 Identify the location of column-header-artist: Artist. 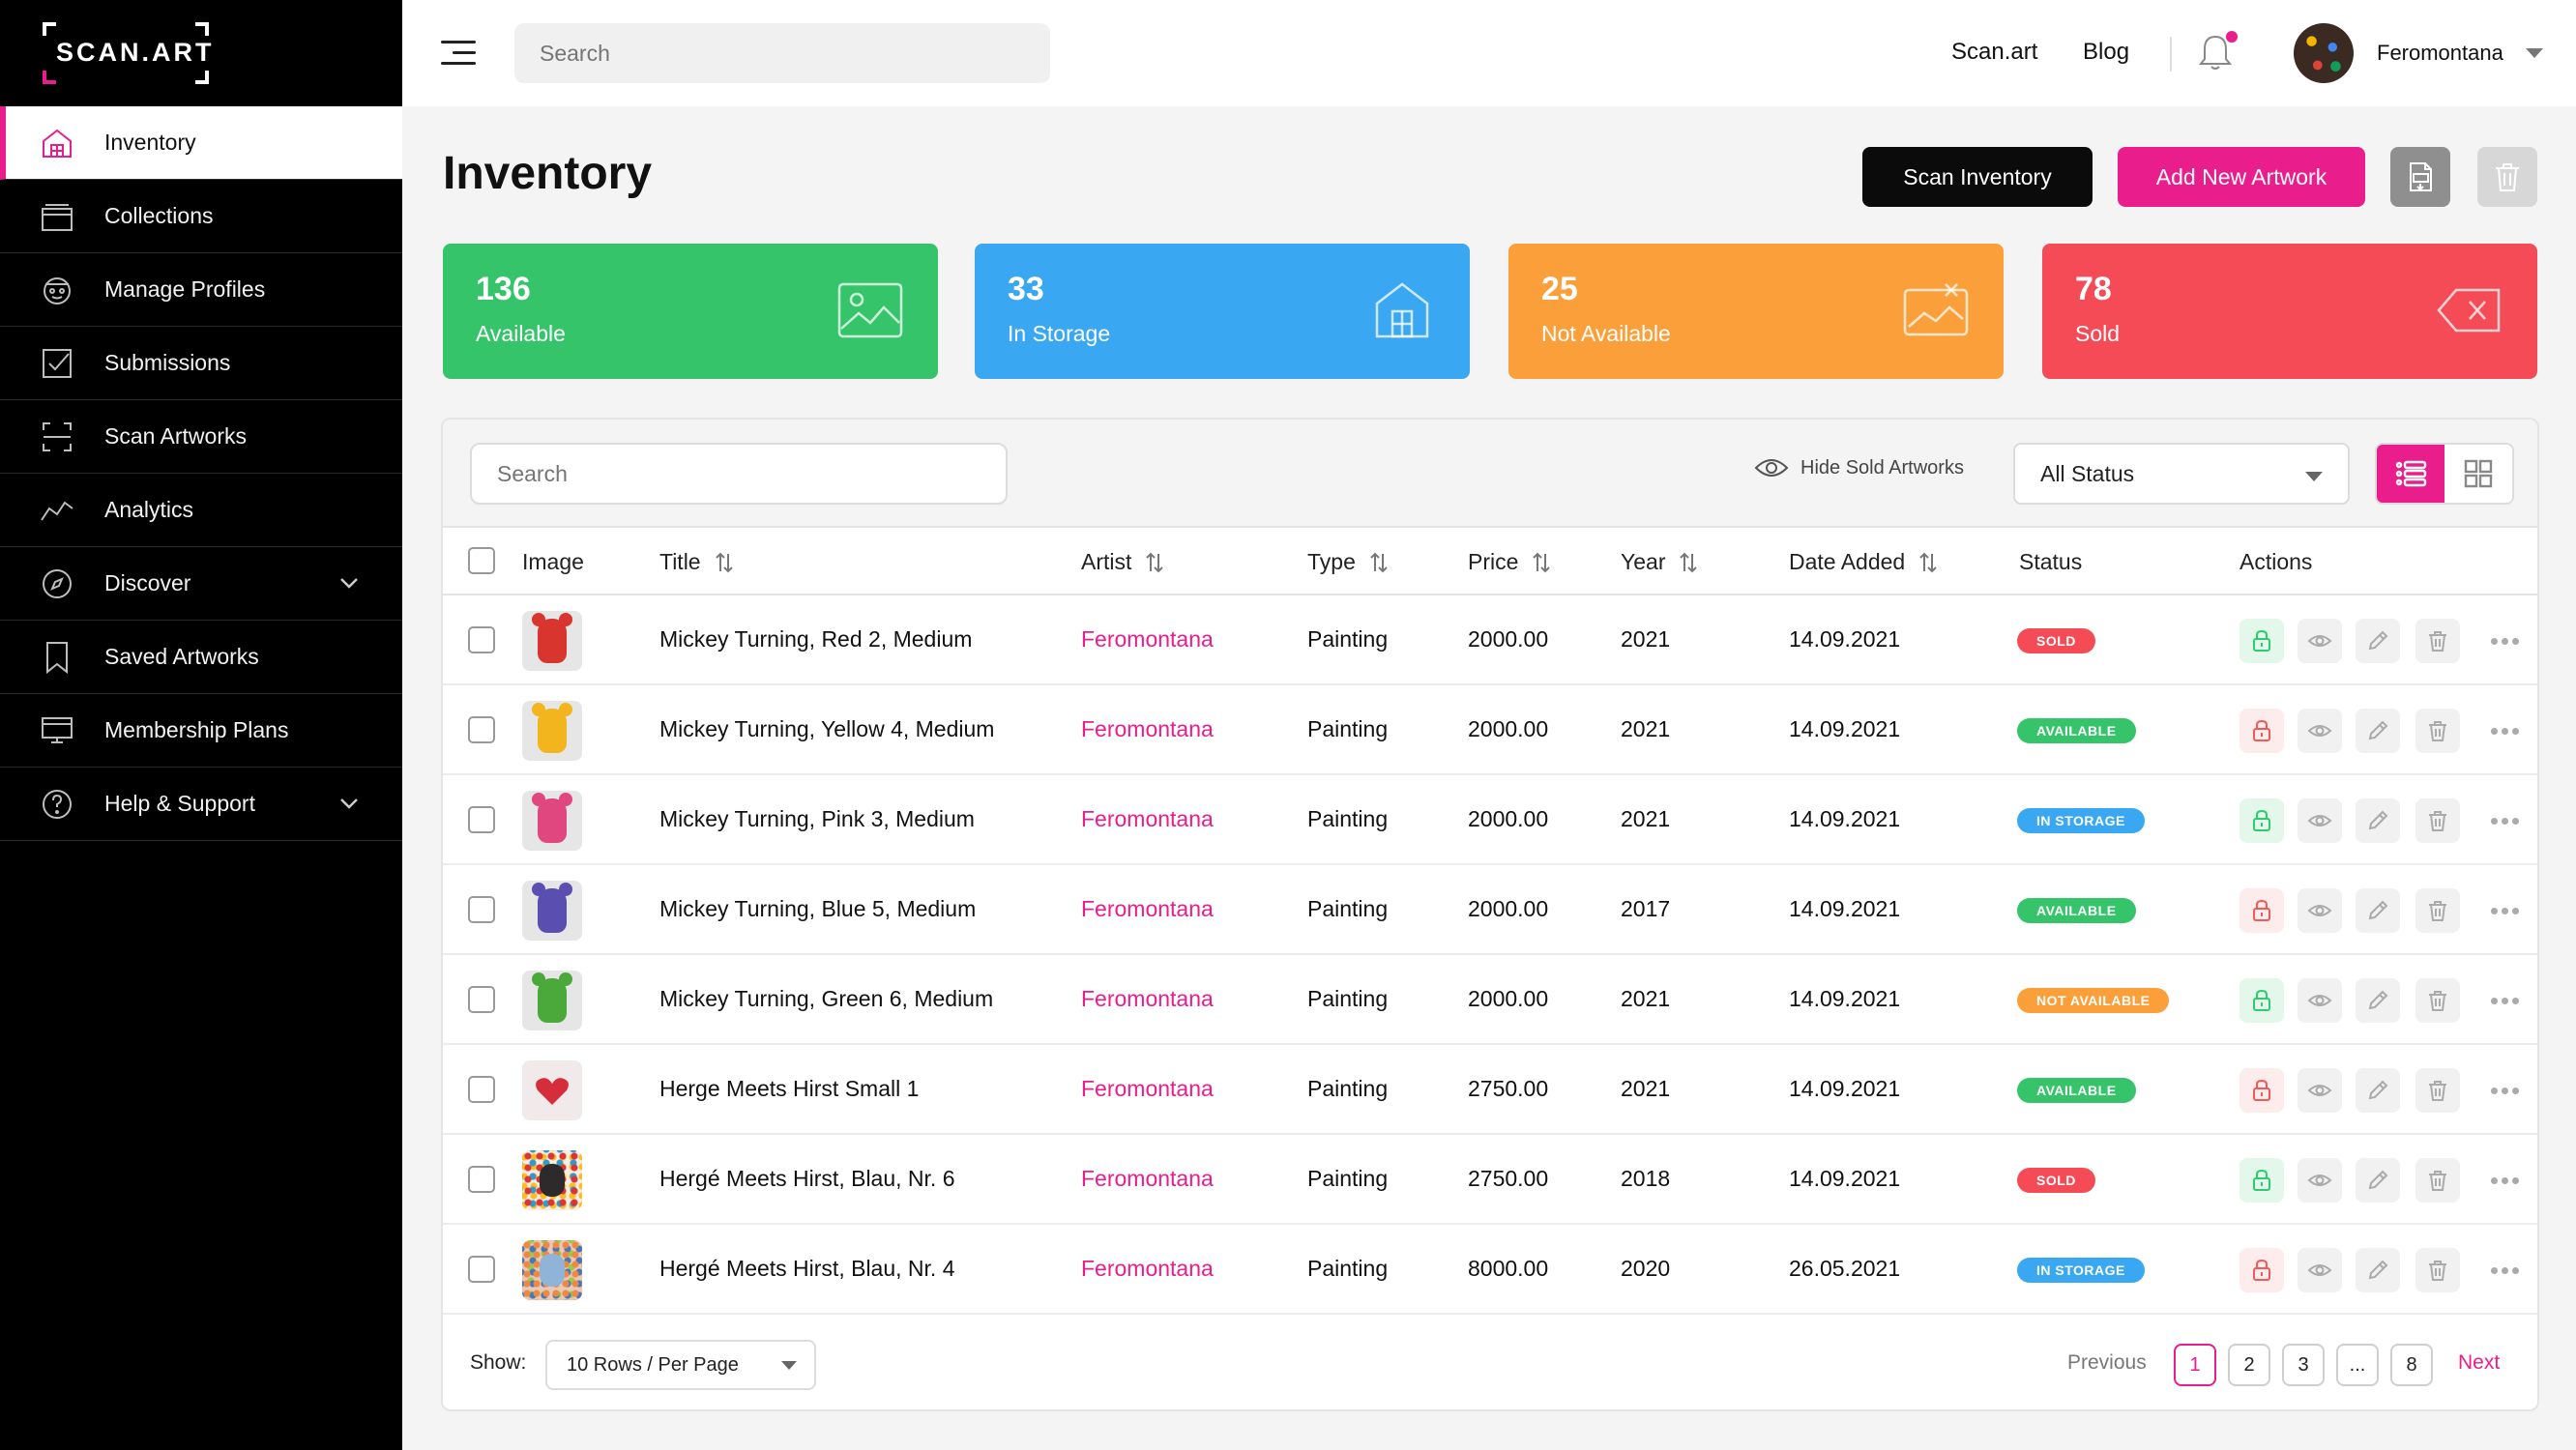
(1122, 562).